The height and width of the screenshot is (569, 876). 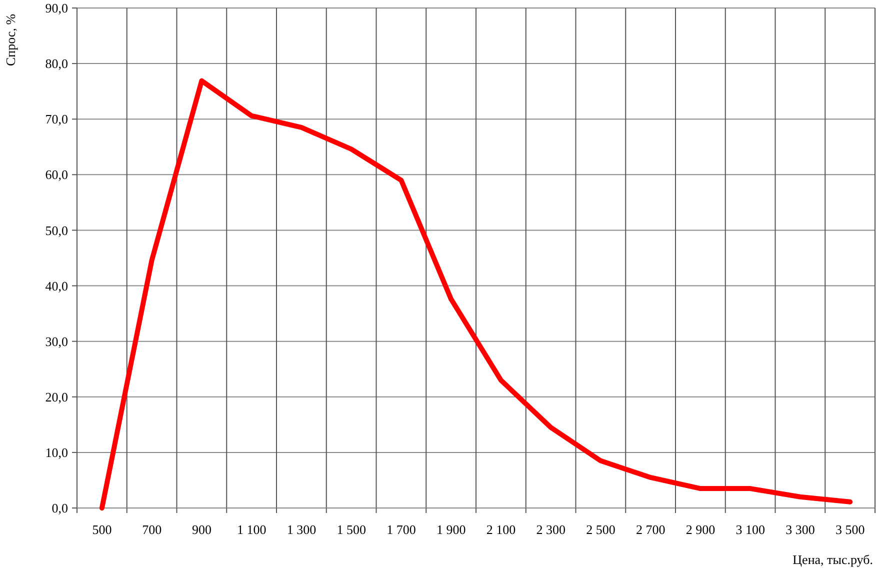 I want to click on x-tick-label: 1 300, so click(x=301, y=529).